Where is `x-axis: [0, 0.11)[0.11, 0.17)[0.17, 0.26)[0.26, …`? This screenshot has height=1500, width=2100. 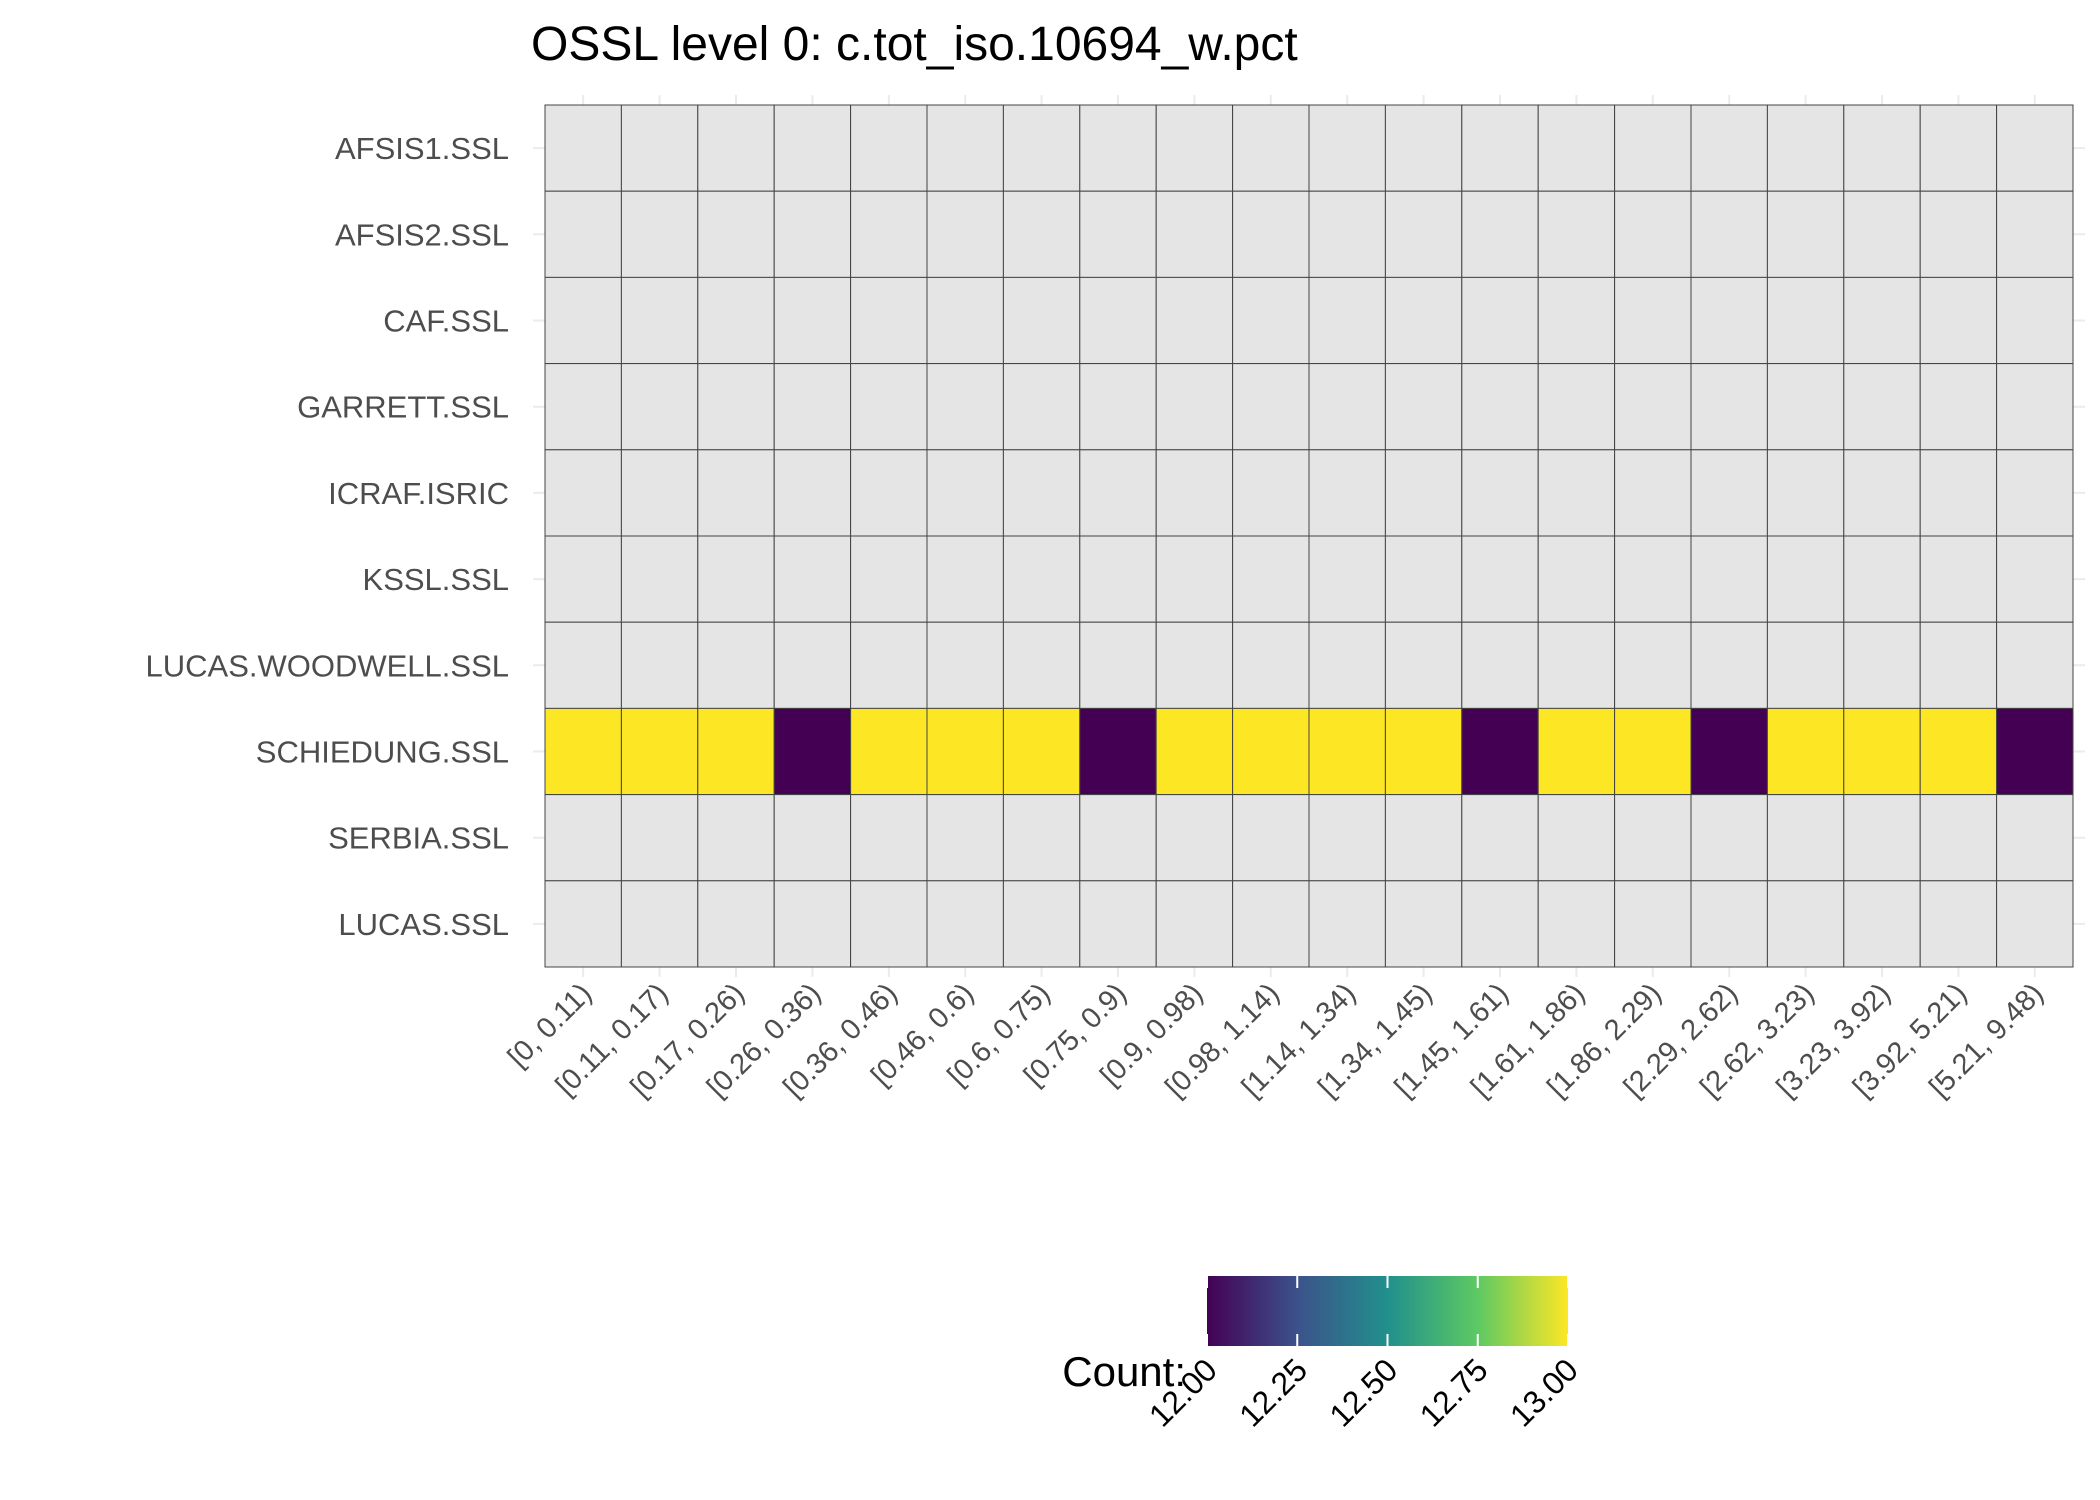
x-axis: [0, 0.11)[0.11, 0.17)[0.17, 0.26)[0.26, … is located at coordinates (1276, 1040).